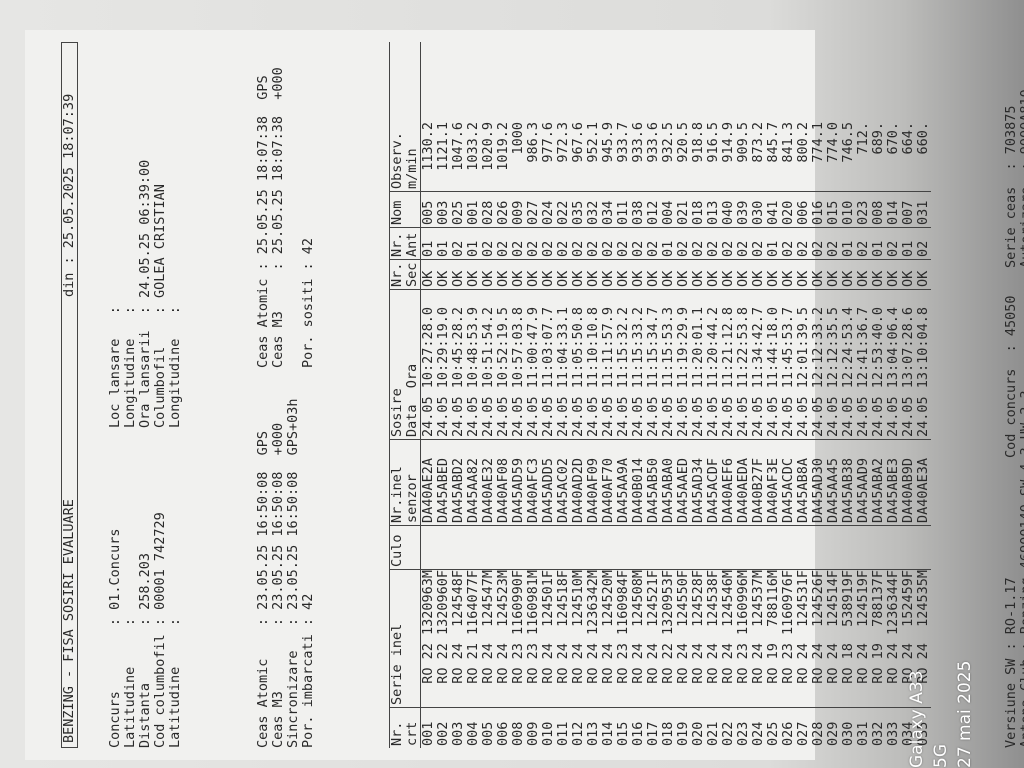 Image resolution: width=1024 pixels, height=768 pixels. Describe the element at coordinates (878, 639) in the screenshot. I see `cell: RO 19 788137F` at that location.